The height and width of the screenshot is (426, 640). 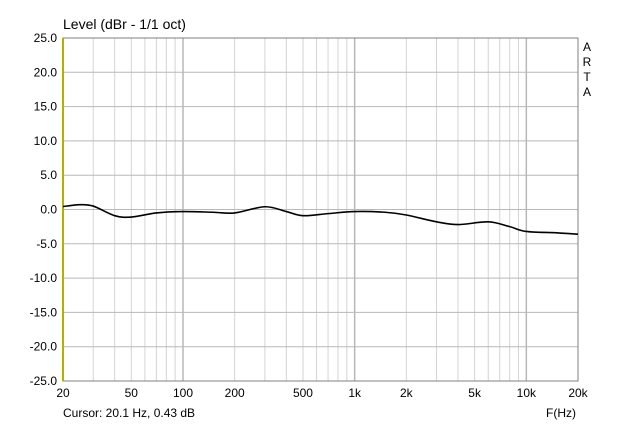 What do you see at coordinates (124, 24) in the screenshot?
I see `chart-title: Level (dBr - 1/1 oct)` at bounding box center [124, 24].